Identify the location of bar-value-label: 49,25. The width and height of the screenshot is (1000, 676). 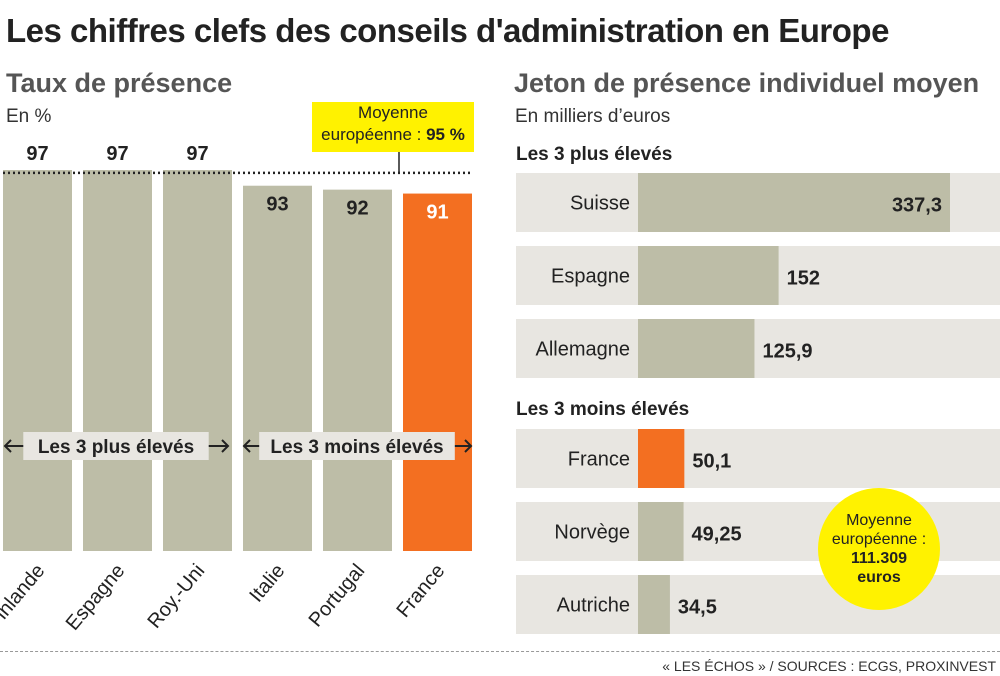
(717, 535).